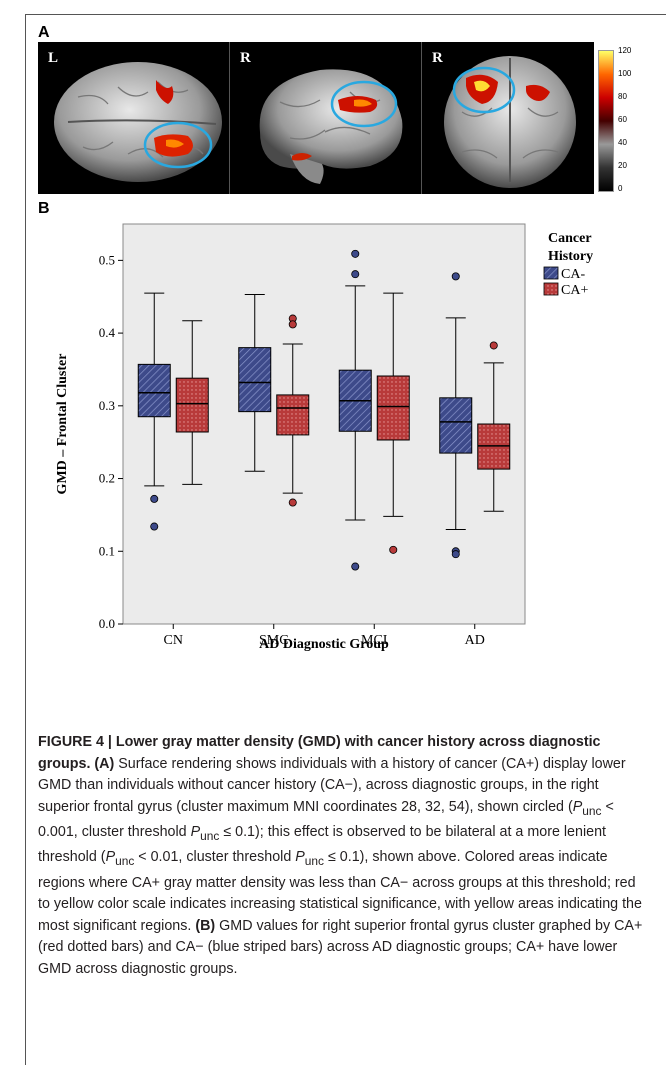 The image size is (671, 1076). I want to click on legend-label-ca-plus: CA+, so click(574, 290).